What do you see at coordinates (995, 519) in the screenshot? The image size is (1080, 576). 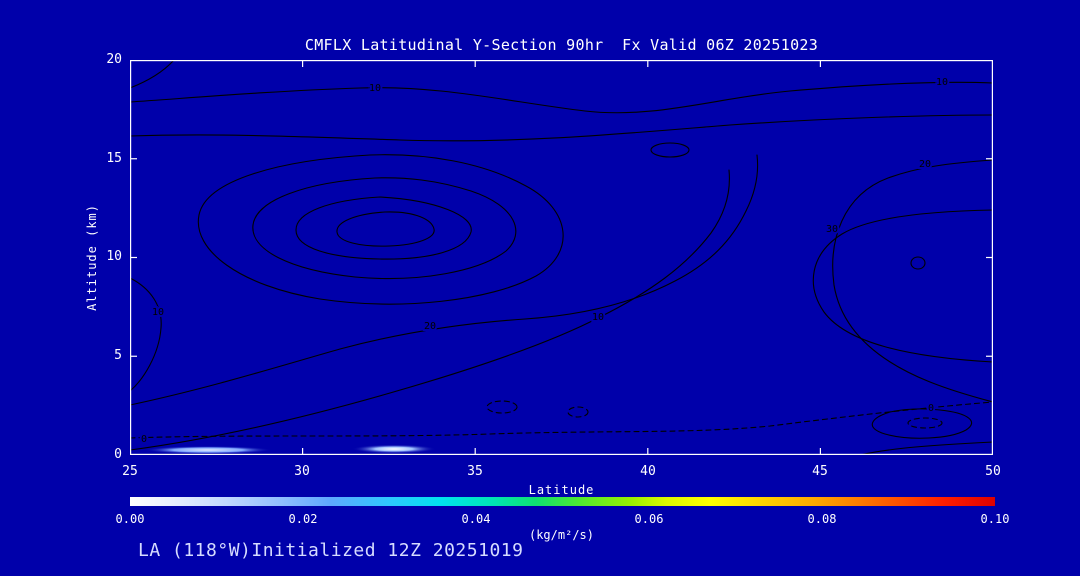 I see `colorbar-tick-0.10: 0.10` at bounding box center [995, 519].